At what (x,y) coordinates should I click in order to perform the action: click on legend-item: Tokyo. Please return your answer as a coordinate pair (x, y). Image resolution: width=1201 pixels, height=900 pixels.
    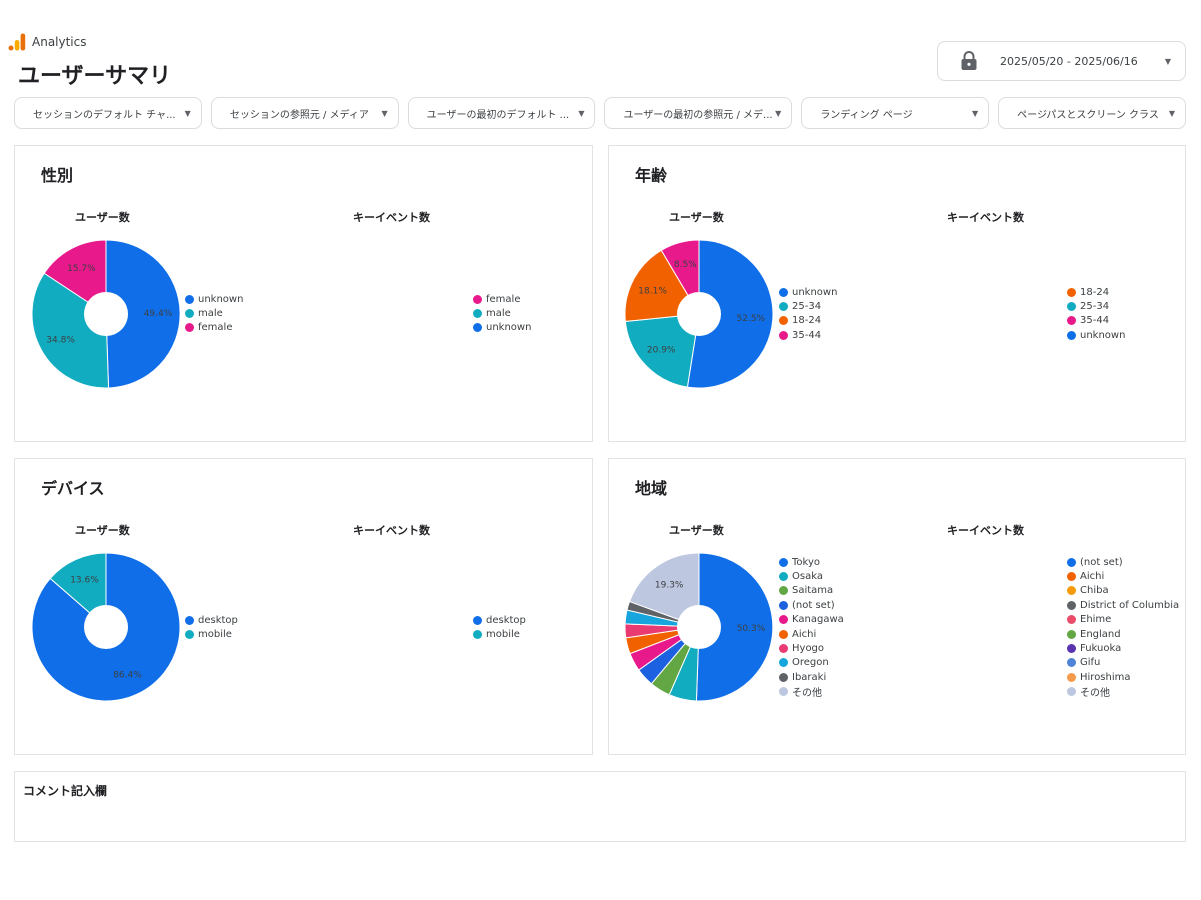
    Looking at the image, I should click on (811, 562).